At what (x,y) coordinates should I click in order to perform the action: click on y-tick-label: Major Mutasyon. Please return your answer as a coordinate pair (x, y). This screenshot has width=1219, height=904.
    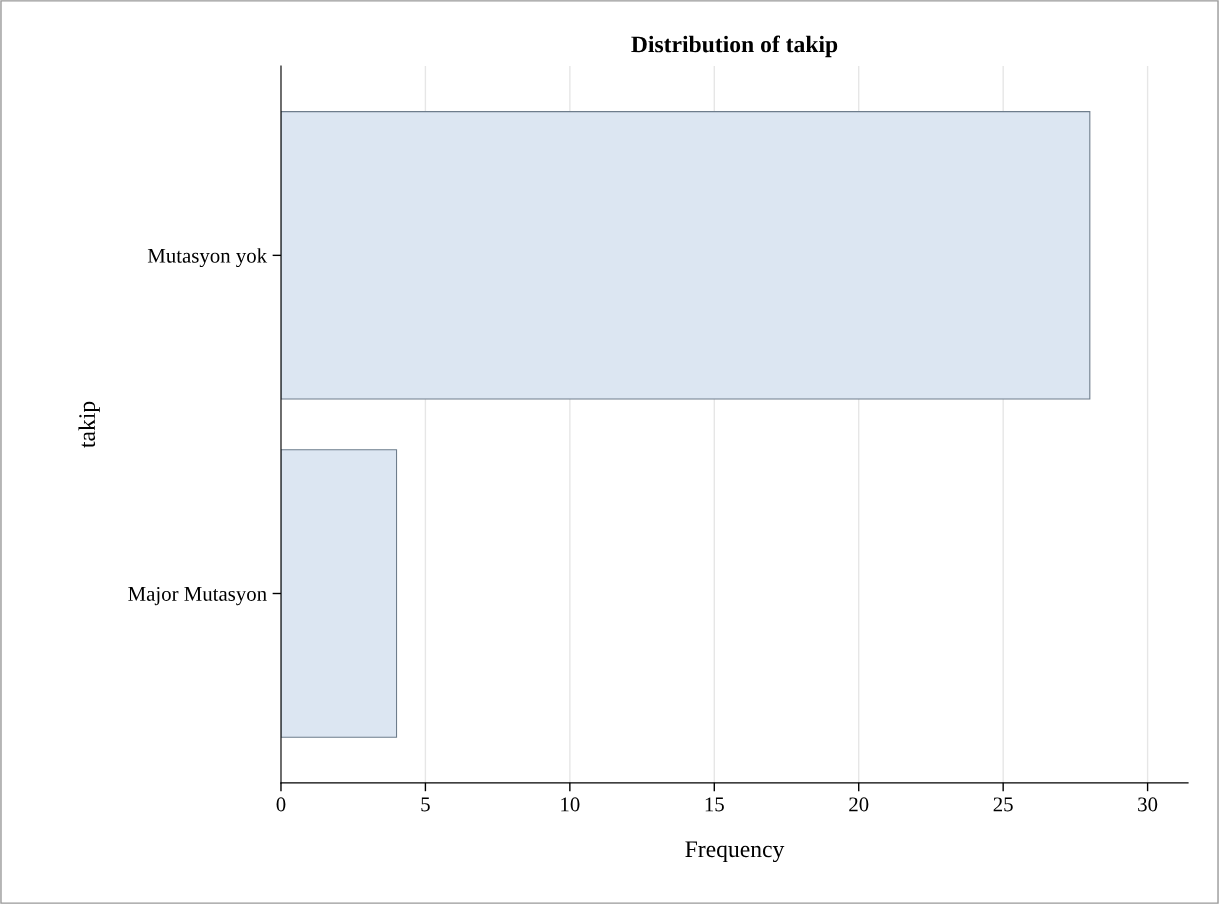
    Looking at the image, I should click on (197, 596).